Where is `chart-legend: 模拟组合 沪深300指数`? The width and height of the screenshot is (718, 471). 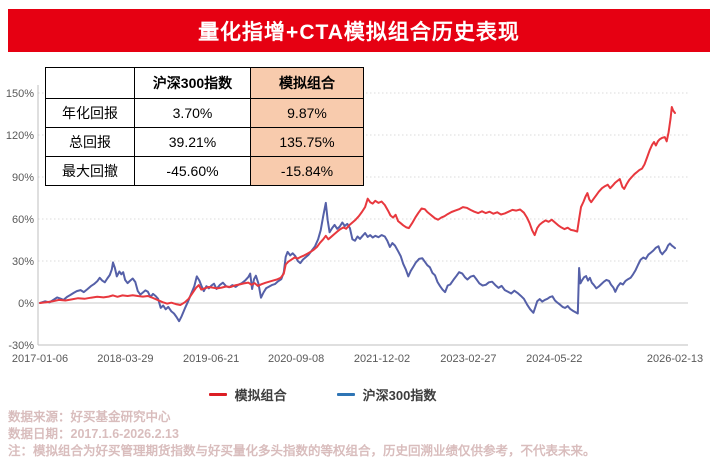 chart-legend: 模拟组合 沪深300指数 is located at coordinates (322, 394).